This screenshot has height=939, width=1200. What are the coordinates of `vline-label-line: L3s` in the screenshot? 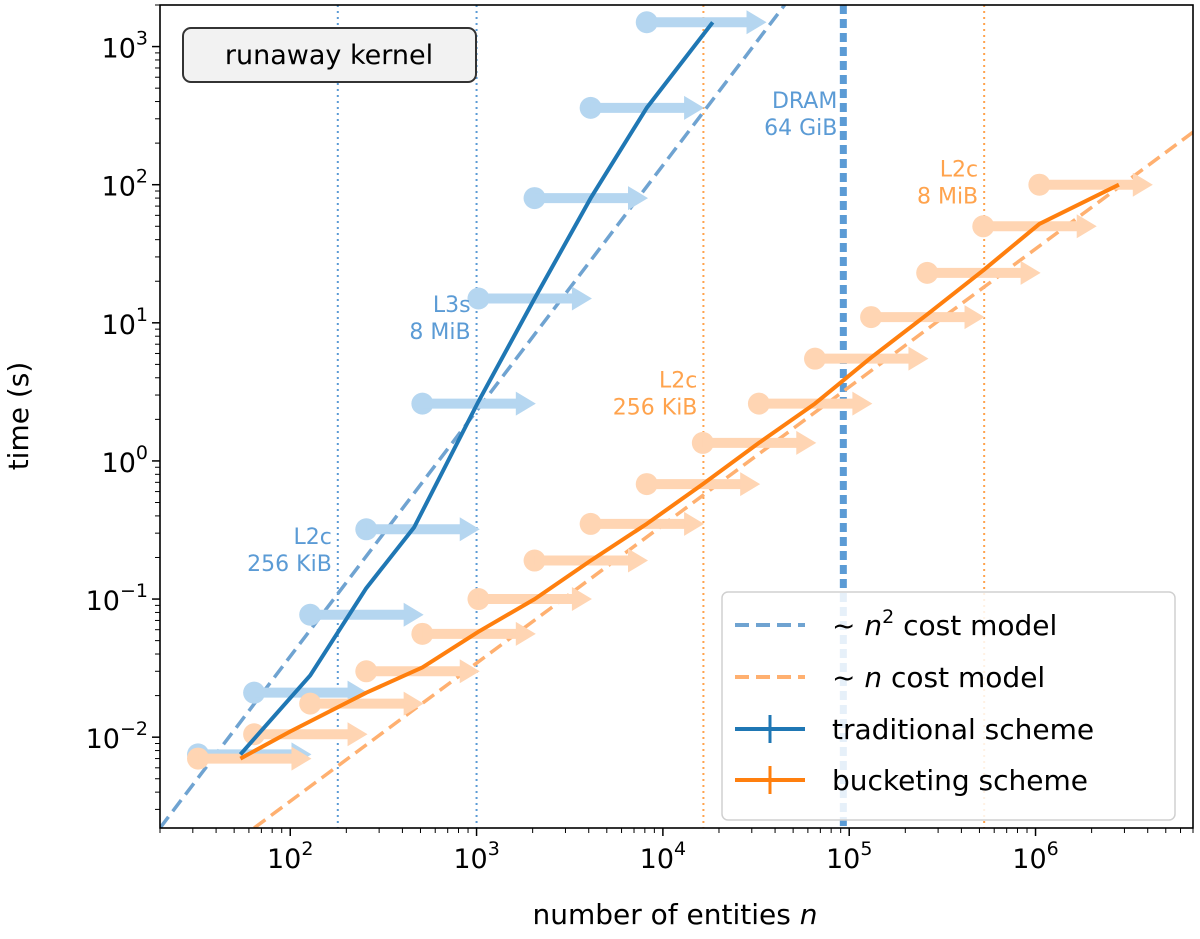 It's located at (452, 305).